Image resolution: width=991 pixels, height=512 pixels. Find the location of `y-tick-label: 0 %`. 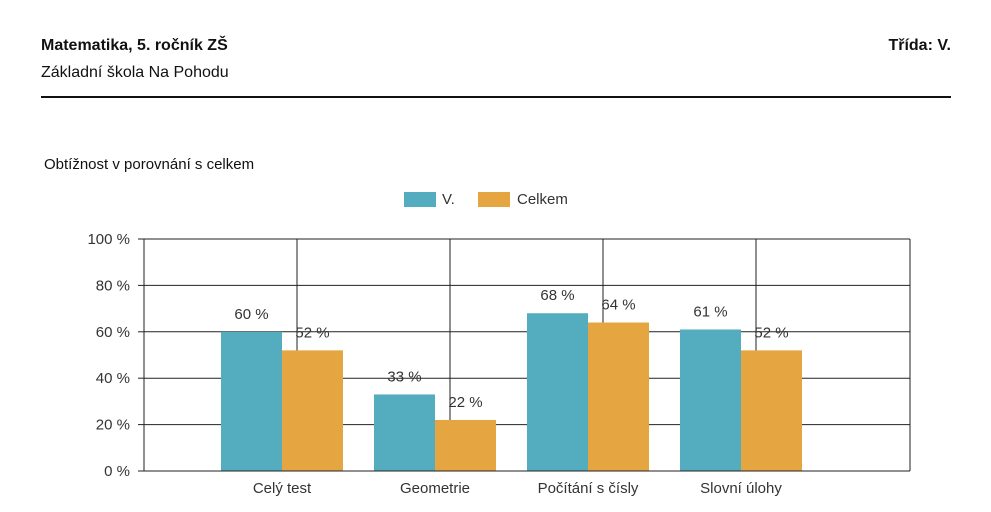

y-tick-label: 0 % is located at coordinates (117, 471).